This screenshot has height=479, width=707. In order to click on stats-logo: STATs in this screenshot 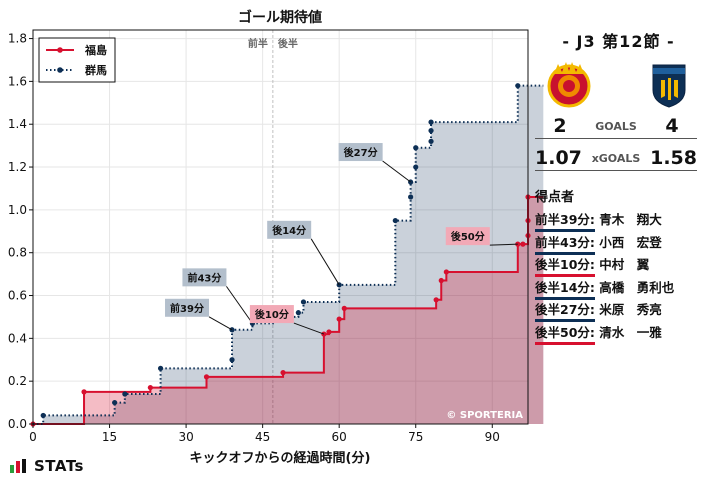, I will do `click(47, 466)`.